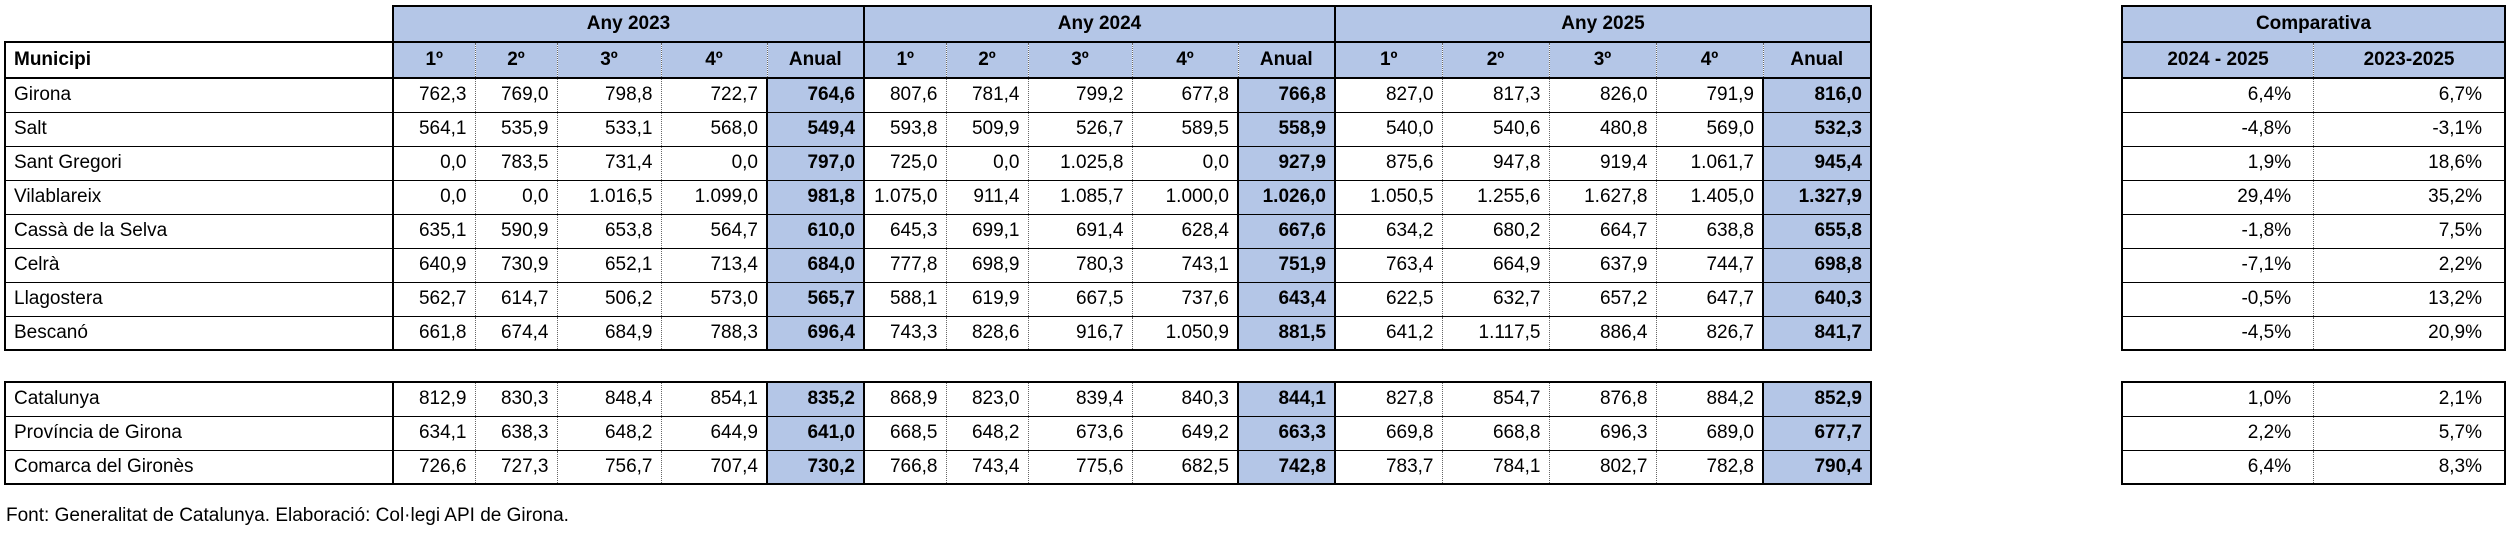 Image resolution: width=2506 pixels, height=534 pixels. I want to click on quarter-value-cell: 730,9, so click(516, 265).